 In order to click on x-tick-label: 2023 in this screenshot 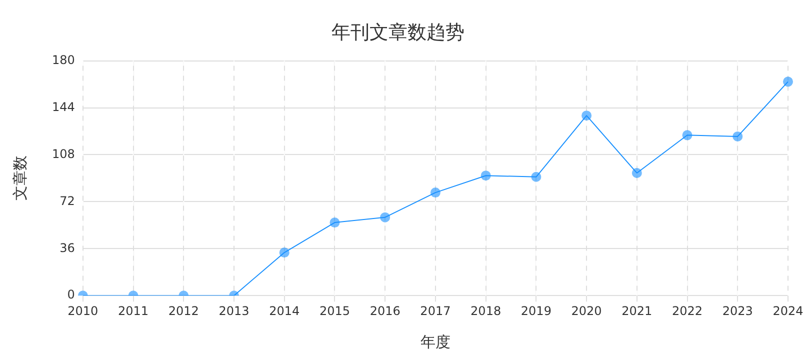, I will do `click(737, 311)`.